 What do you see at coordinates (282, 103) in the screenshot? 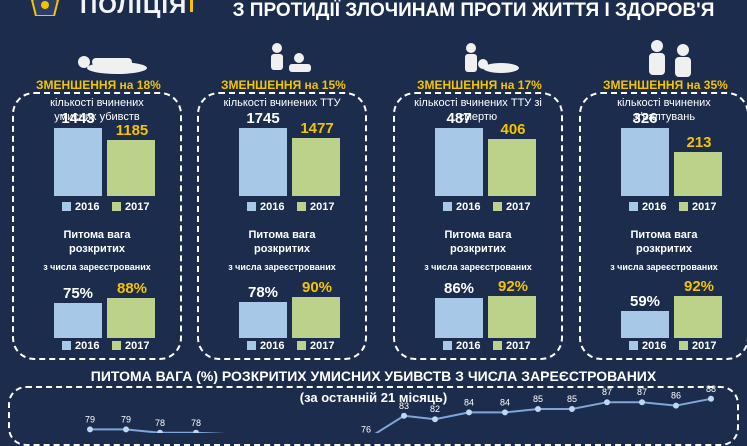
I see `panel-description: кількості вчинених ТТУ` at bounding box center [282, 103].